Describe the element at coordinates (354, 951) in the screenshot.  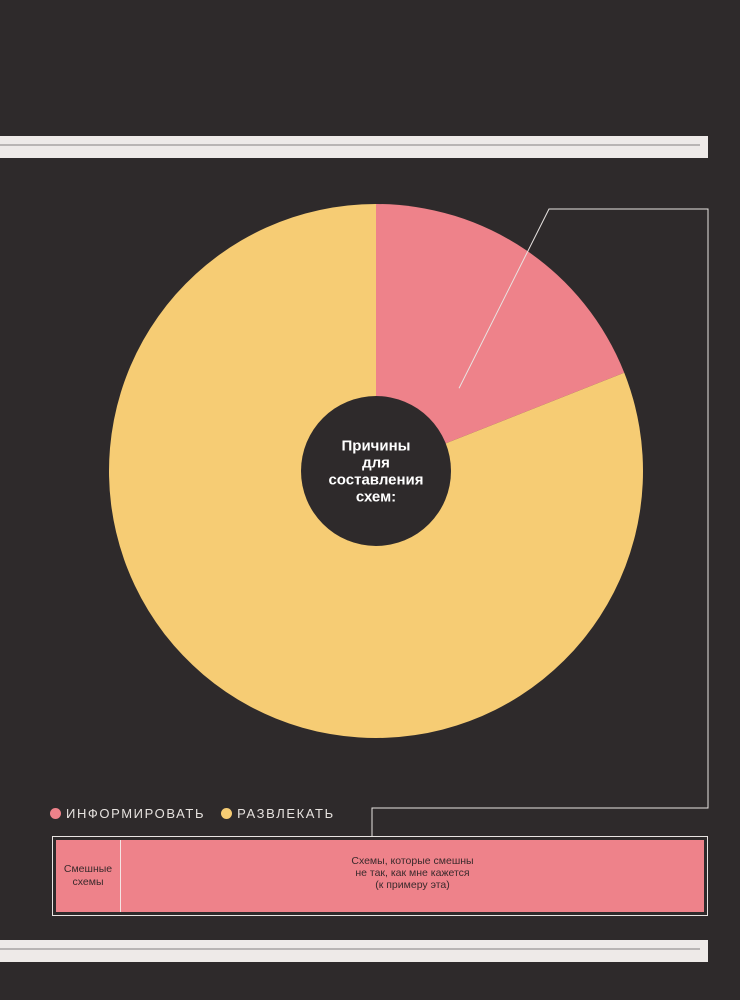
I see `bottom-stripe` at that location.